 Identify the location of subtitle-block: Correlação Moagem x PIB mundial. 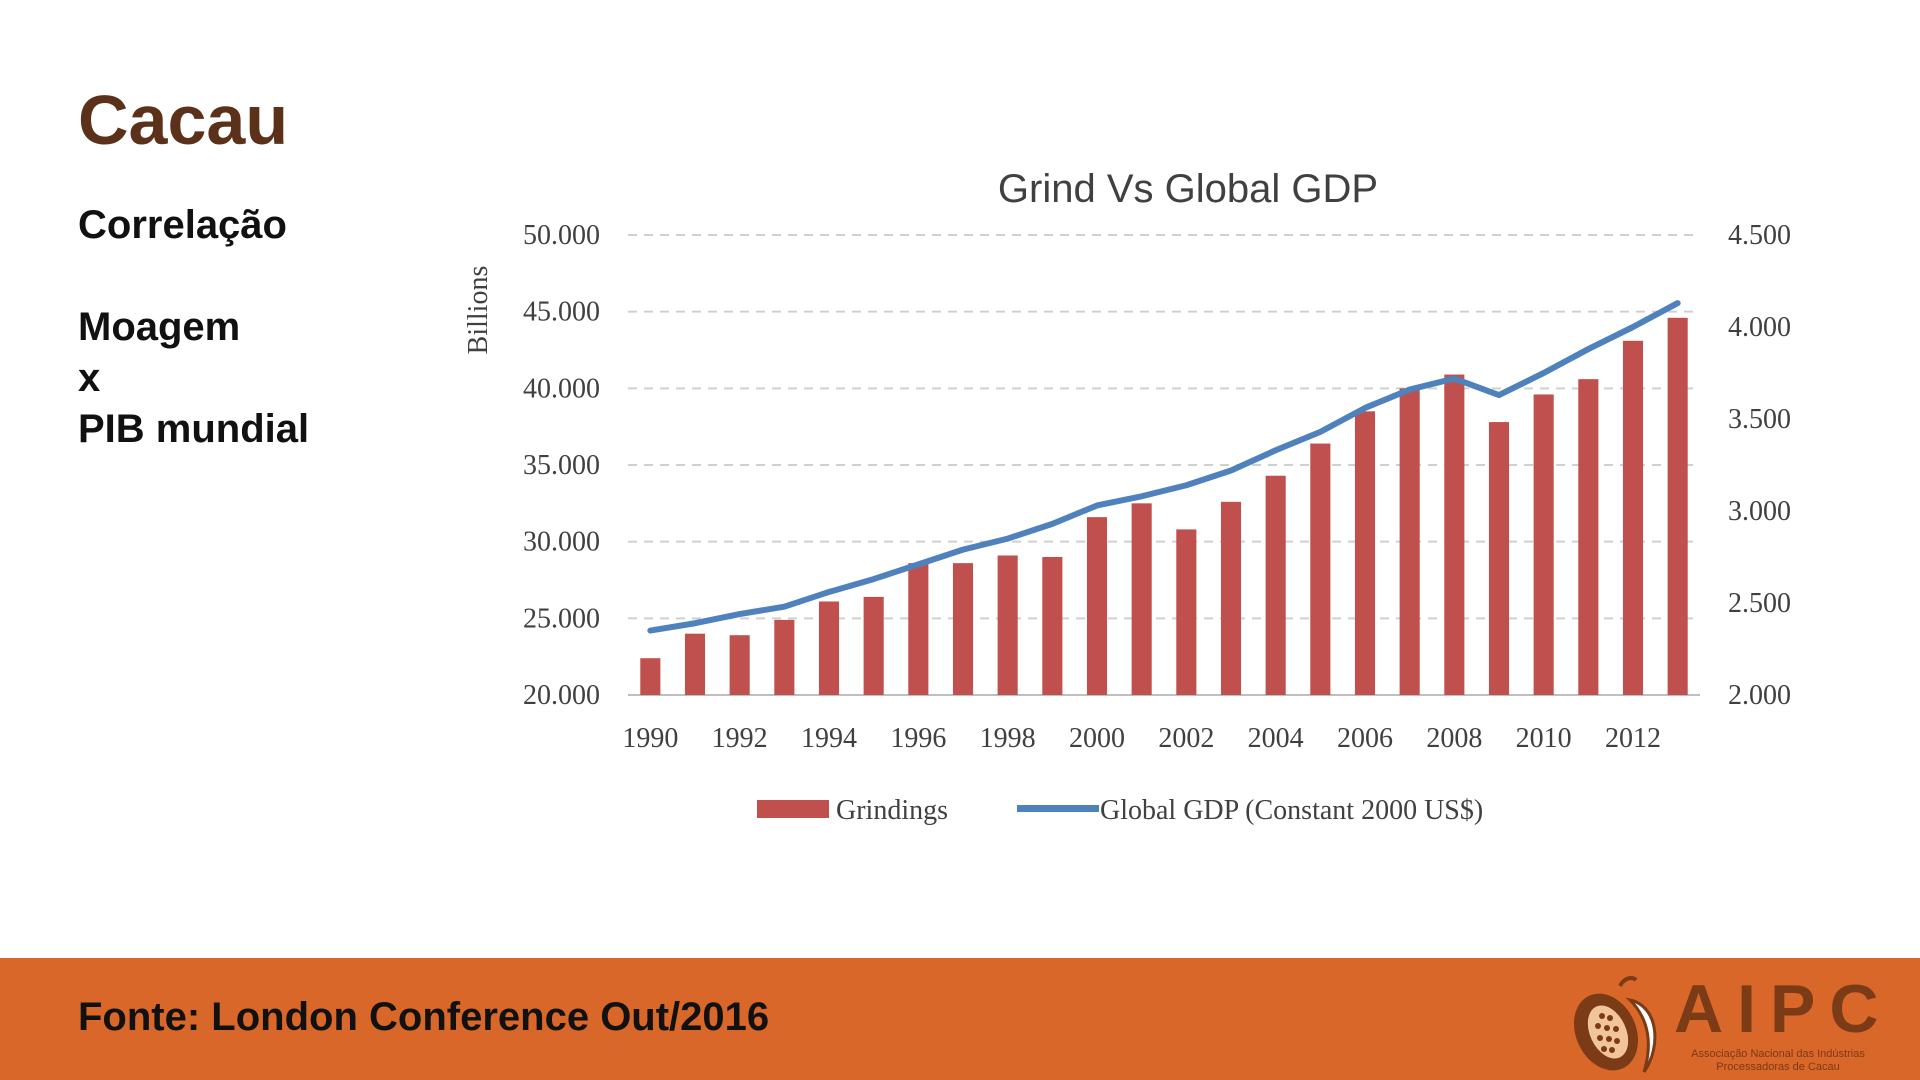
(193, 327).